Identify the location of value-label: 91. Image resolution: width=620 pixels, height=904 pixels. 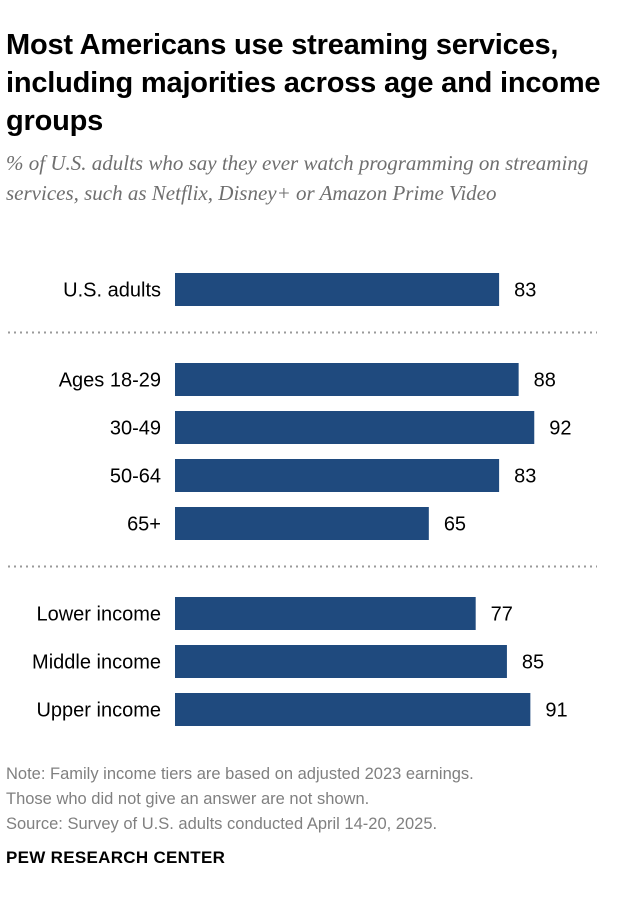
(556, 711).